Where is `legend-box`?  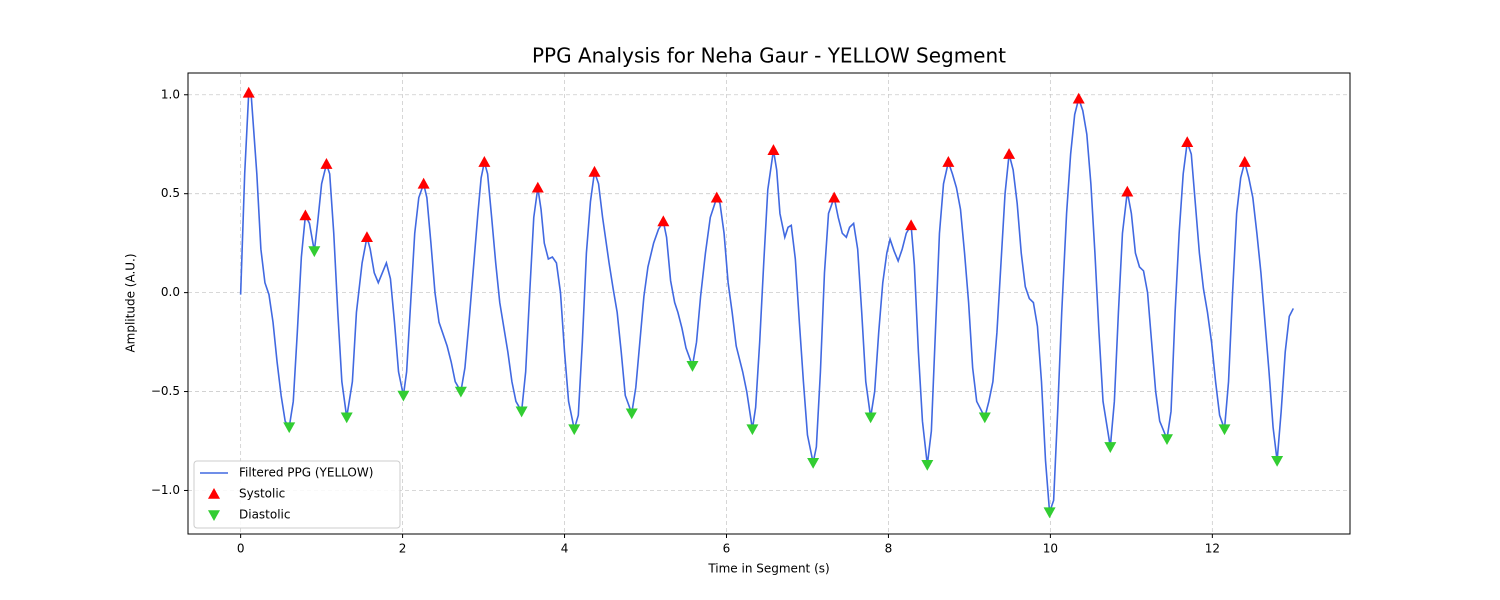 legend-box is located at coordinates (297, 494).